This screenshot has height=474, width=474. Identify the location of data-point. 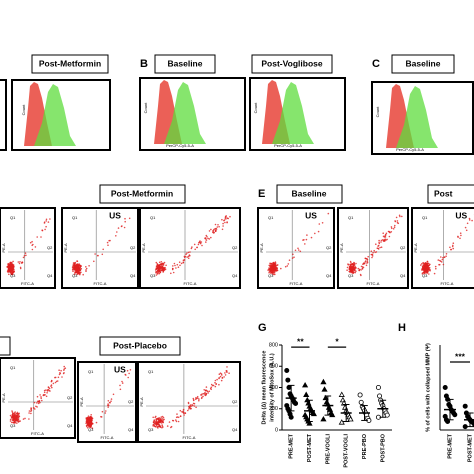
(361, 402).